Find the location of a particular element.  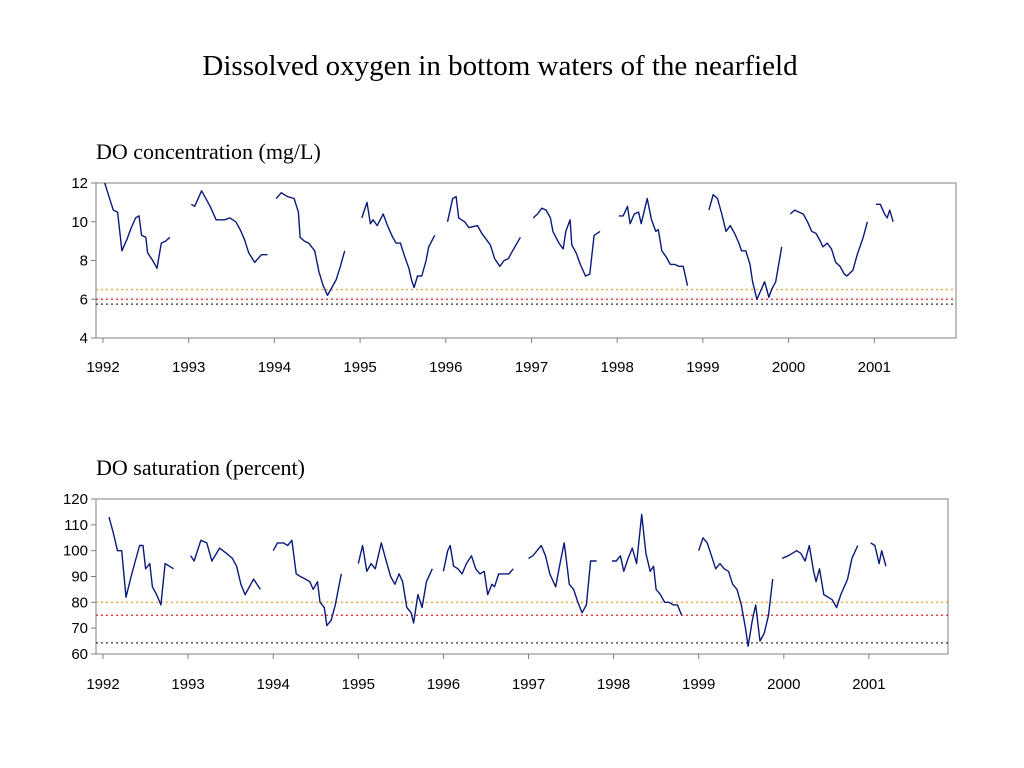

y-tick-label: 6 is located at coordinates (84, 299).